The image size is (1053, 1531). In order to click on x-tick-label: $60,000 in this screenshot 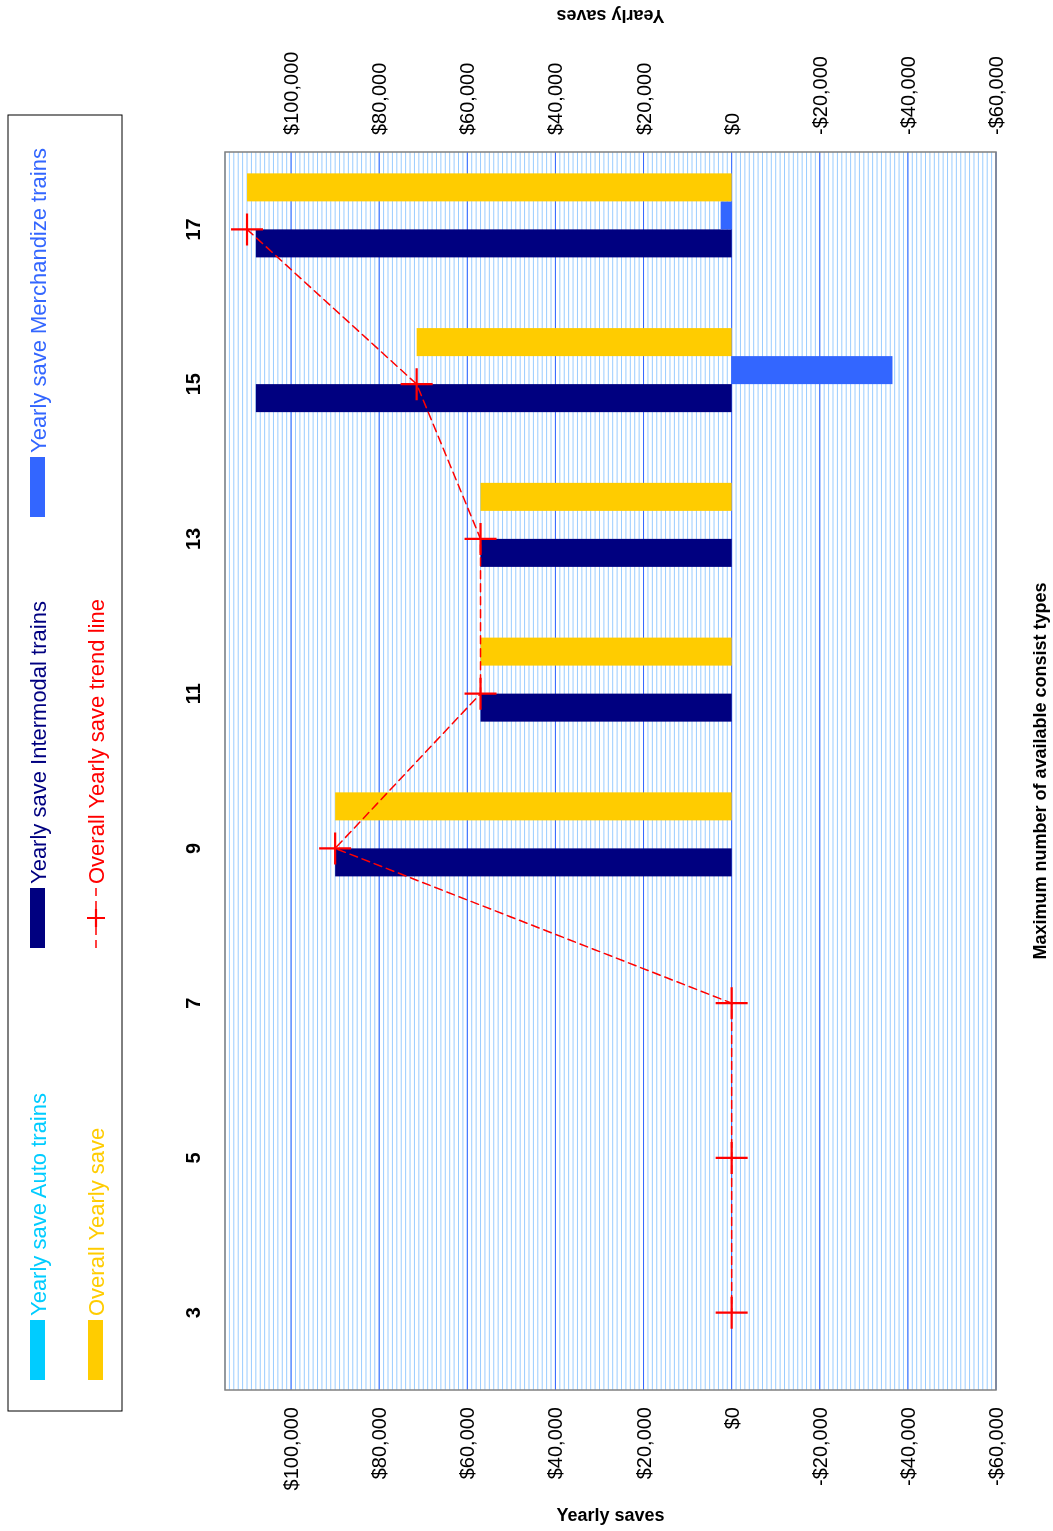, I will do `click(467, 1443)`.